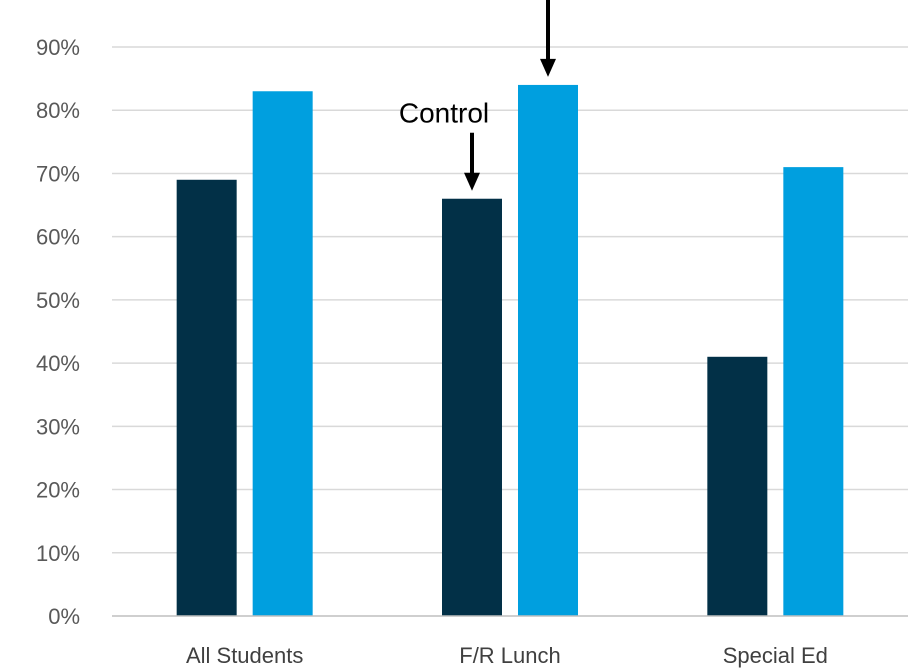  I want to click on x-tick-label: Special Ed, so click(775, 655).